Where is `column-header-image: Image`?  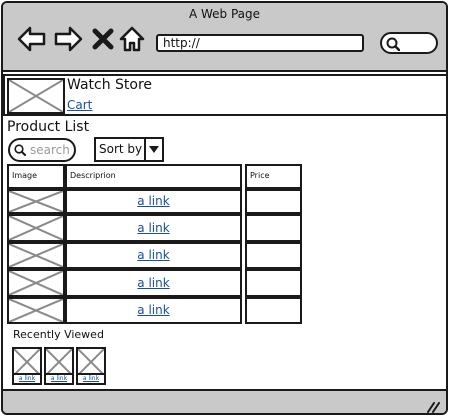 column-header-image: Image is located at coordinates (36, 176).